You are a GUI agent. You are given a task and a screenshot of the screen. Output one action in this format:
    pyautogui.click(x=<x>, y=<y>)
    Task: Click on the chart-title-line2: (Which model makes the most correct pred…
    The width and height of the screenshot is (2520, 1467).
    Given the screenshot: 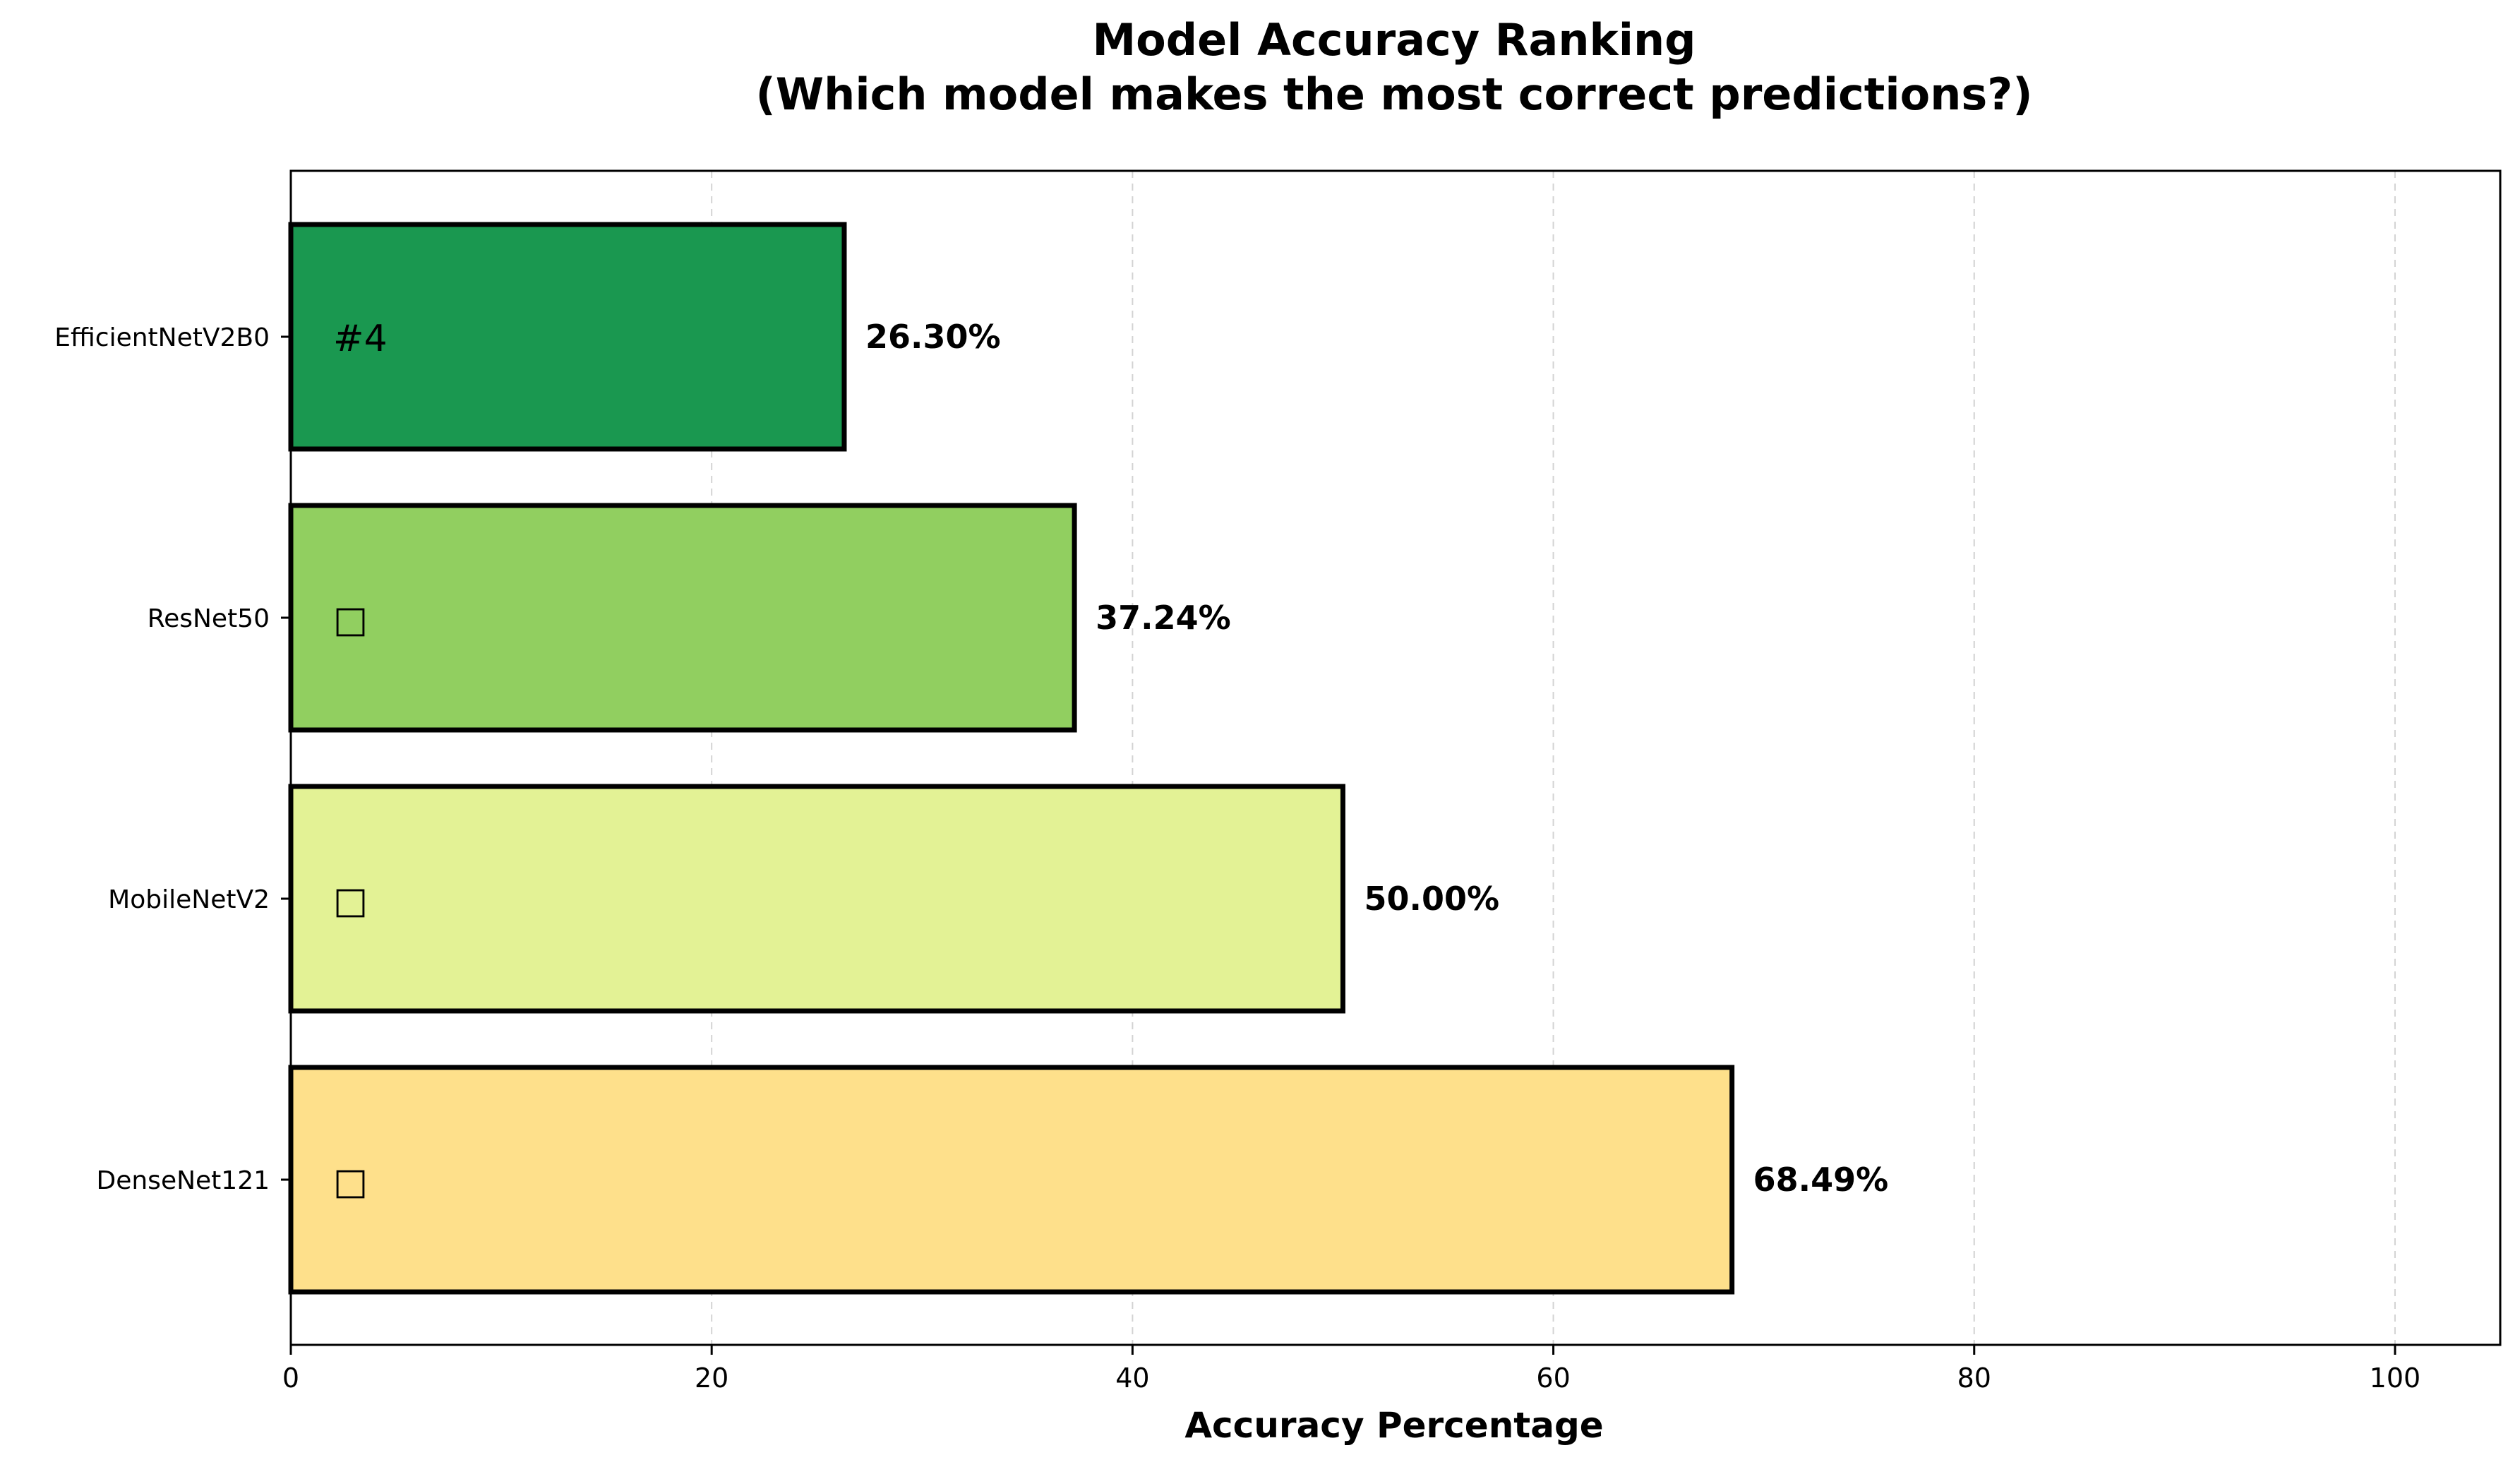 What is the action you would take?
    pyautogui.click(x=1393, y=94)
    